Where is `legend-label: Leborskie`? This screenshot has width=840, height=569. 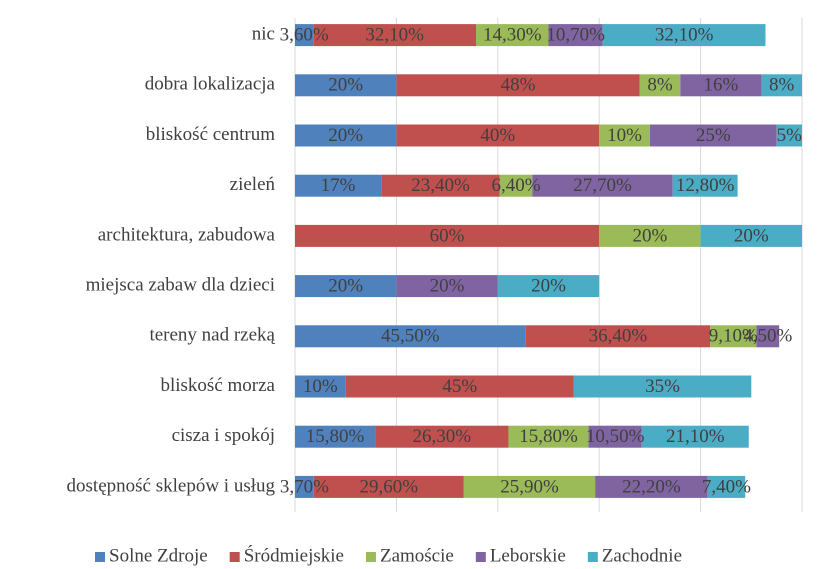
legend-label: Leborskie is located at coordinates (528, 555).